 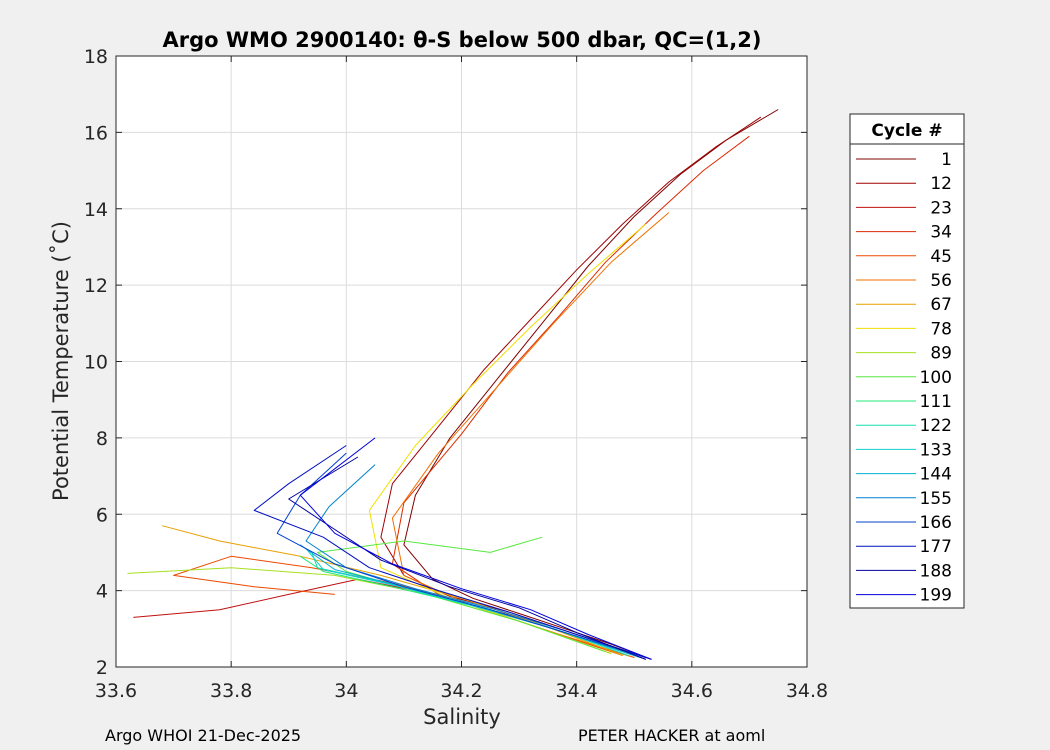 I want to click on y-tick-label: 6, so click(x=102, y=515).